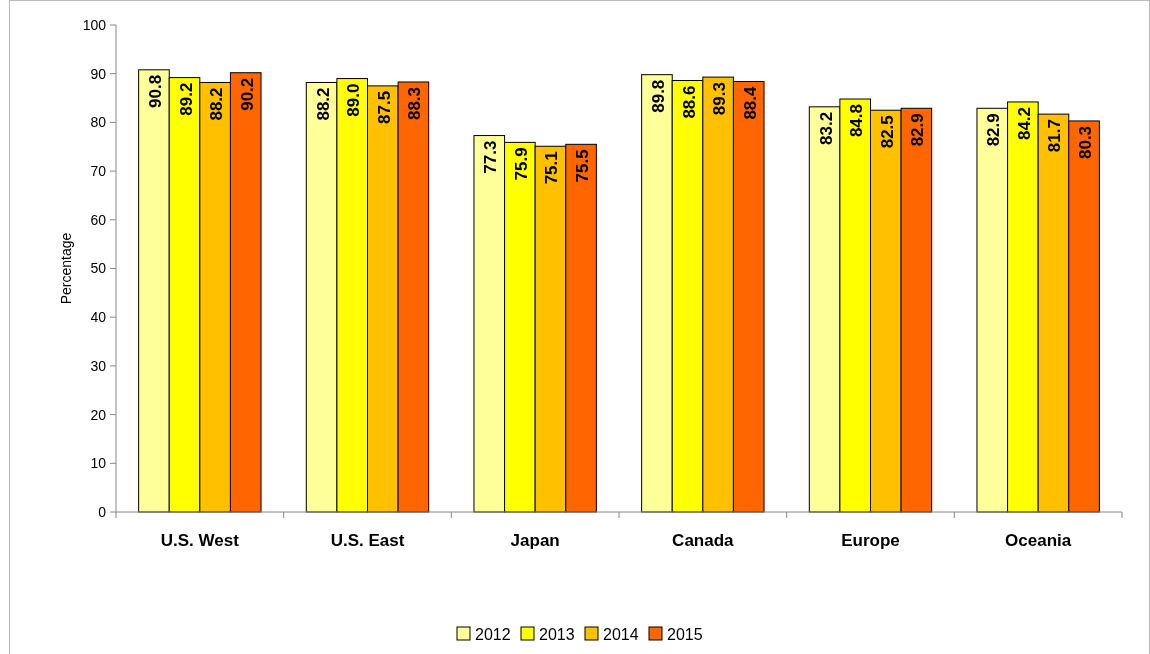 Image resolution: width=1150 pixels, height=654 pixels. What do you see at coordinates (367, 540) in the screenshot?
I see `x-tick-label: U.S. East` at bounding box center [367, 540].